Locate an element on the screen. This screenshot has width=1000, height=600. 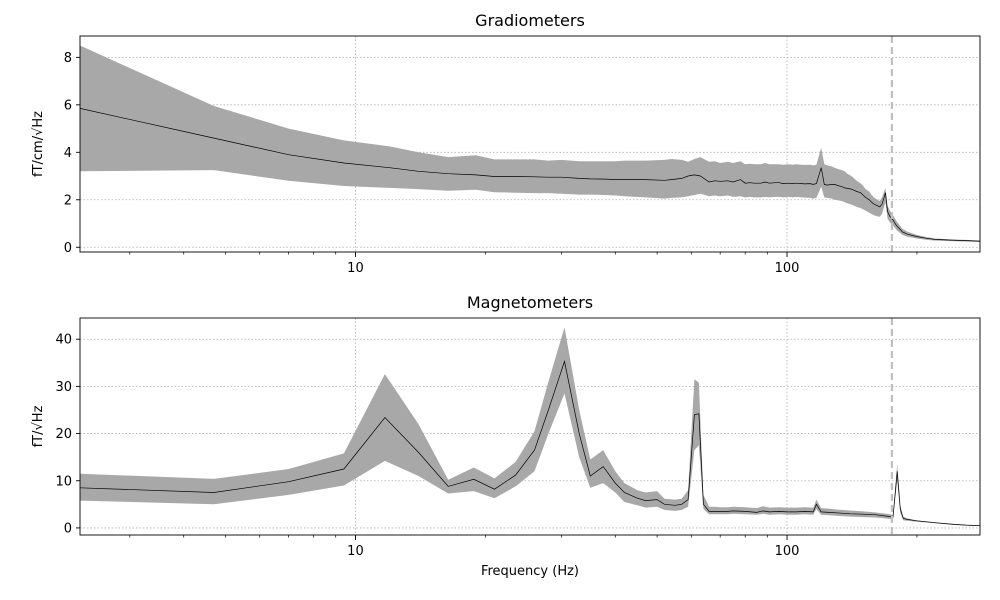
y-tick-label: 8 is located at coordinates (68, 58).